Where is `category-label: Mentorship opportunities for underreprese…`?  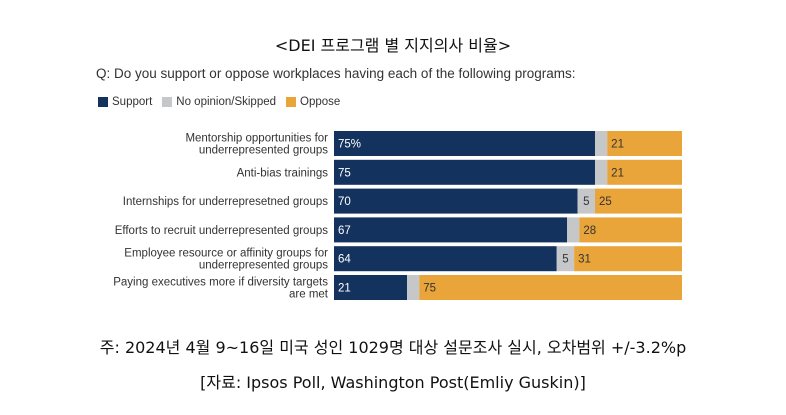
category-label: Mentorship opportunities for underreprese… is located at coordinates (256, 145).